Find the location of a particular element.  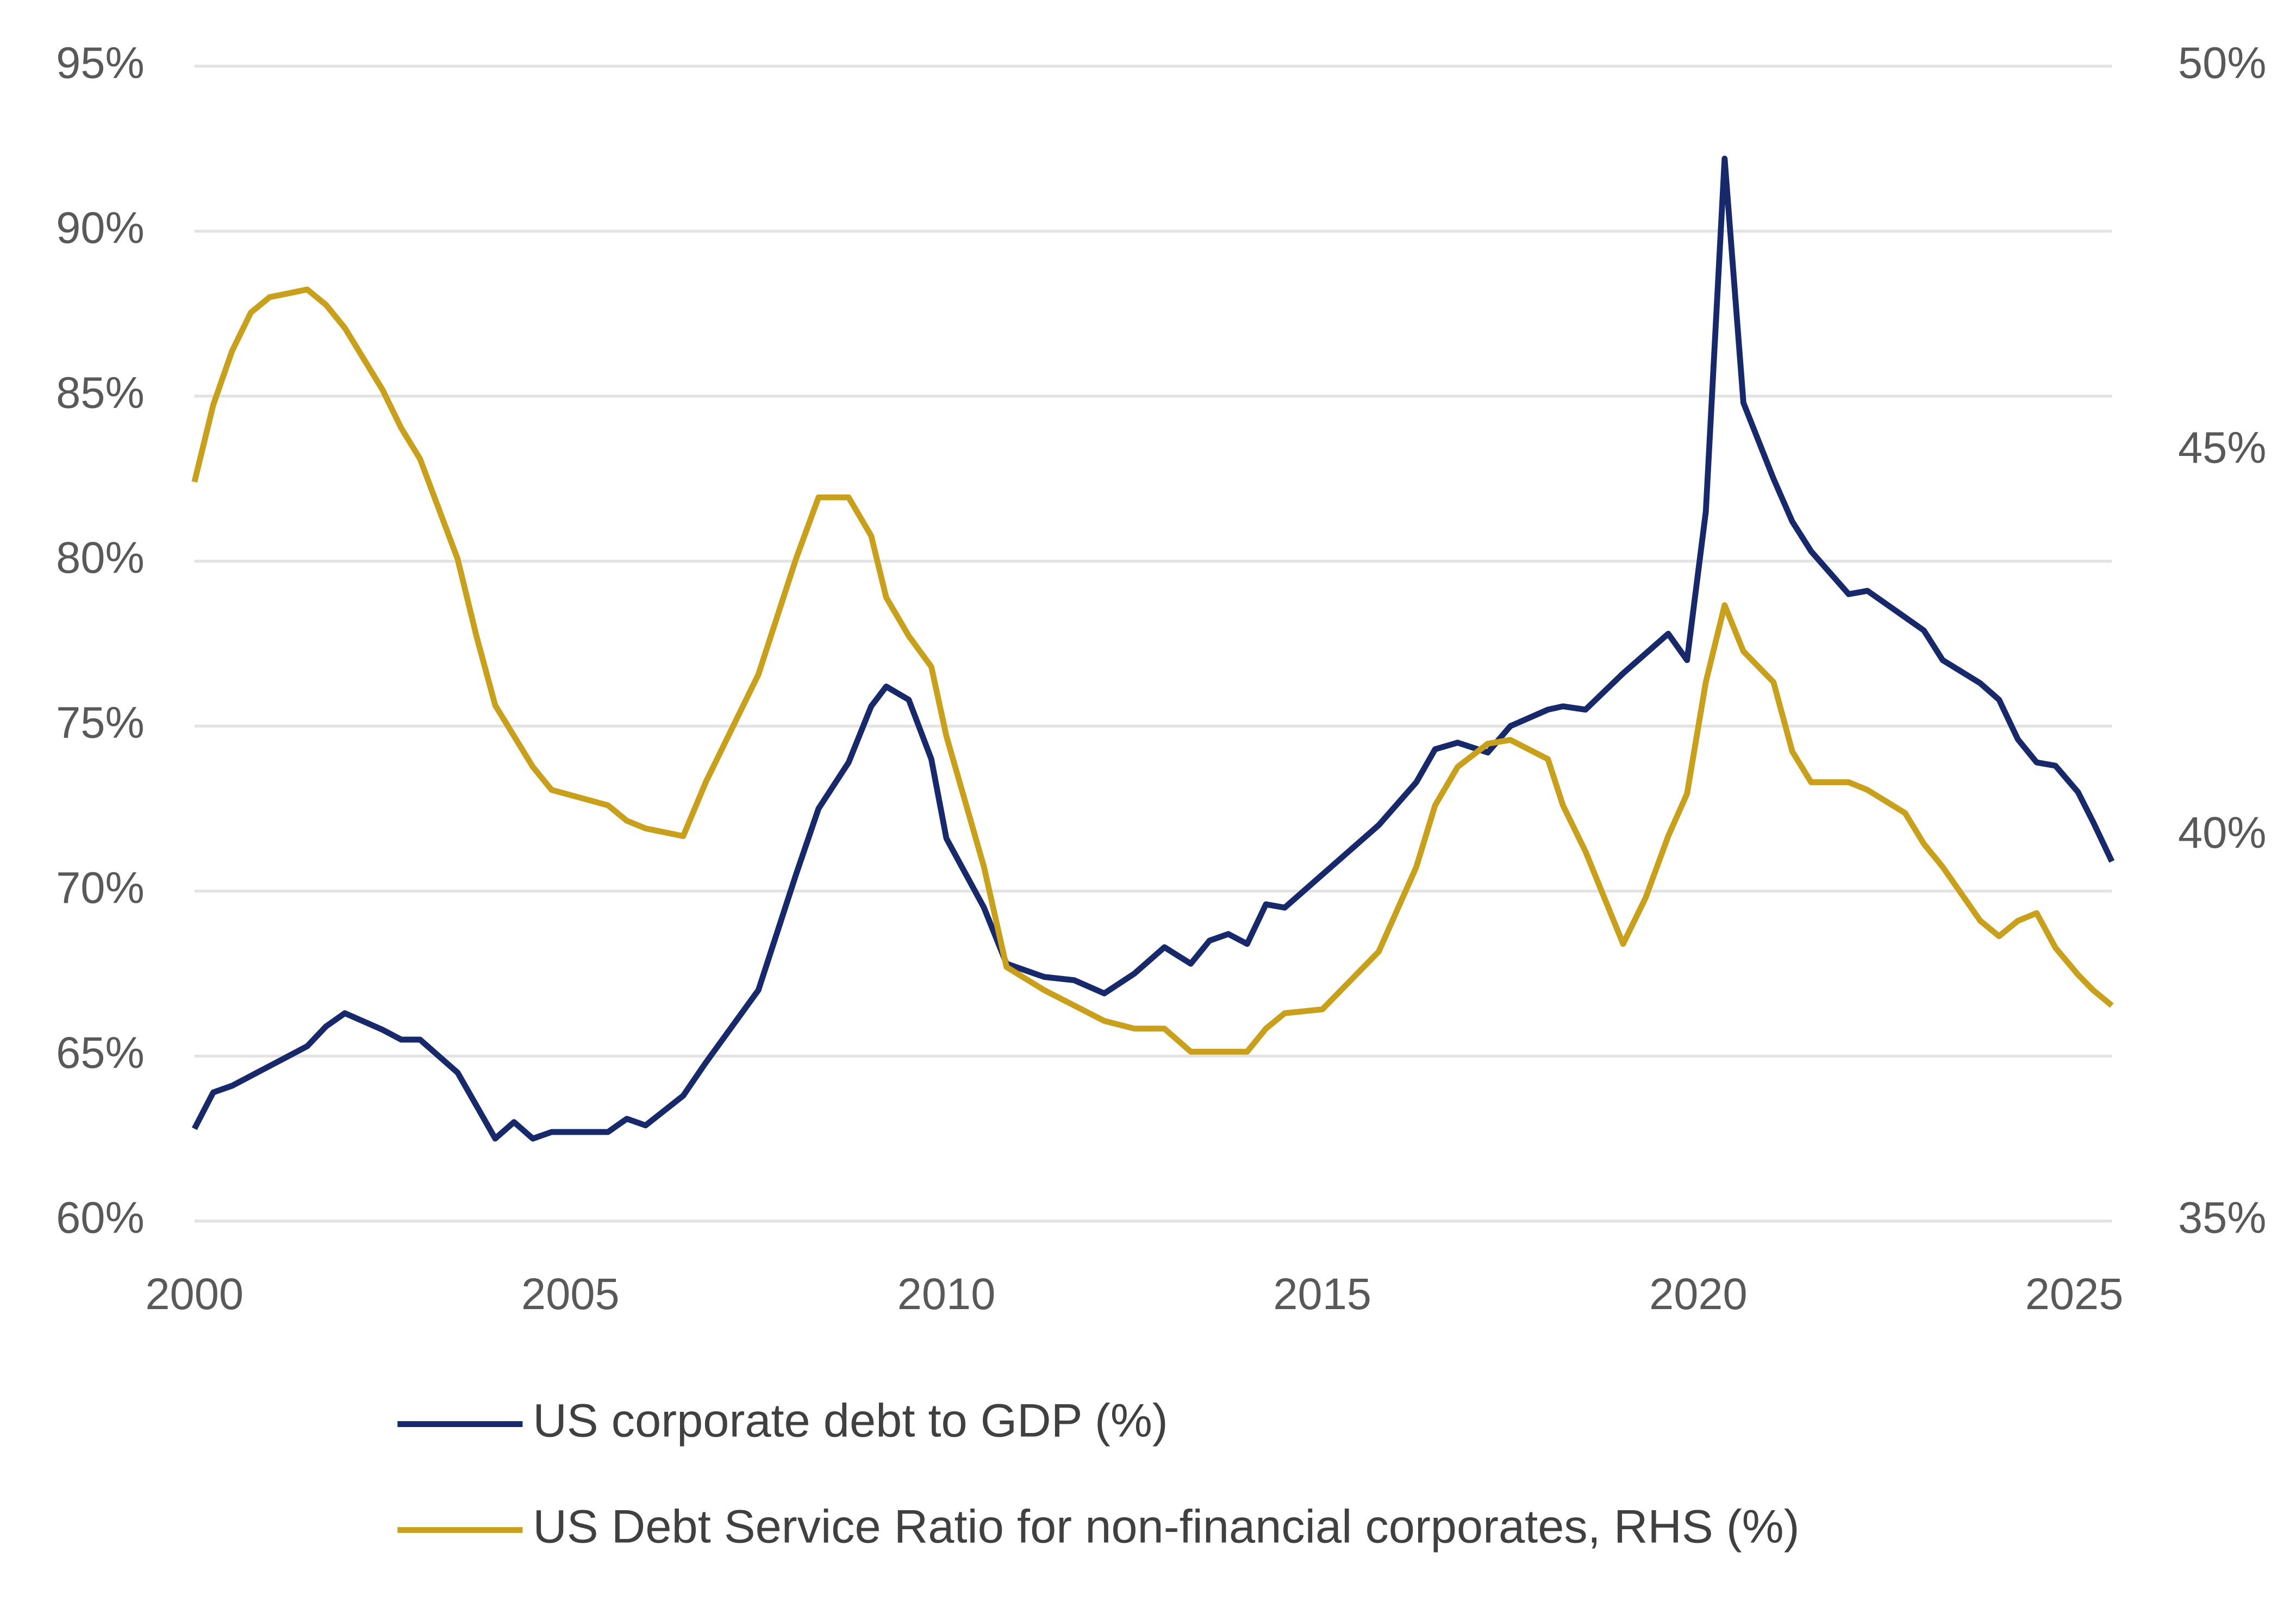

y2-tick-label: 45% is located at coordinates (2222, 448).